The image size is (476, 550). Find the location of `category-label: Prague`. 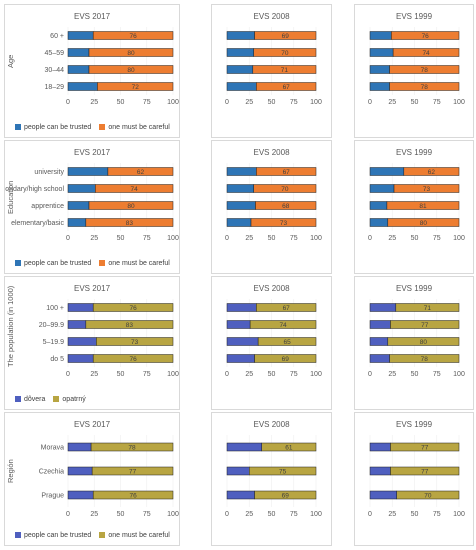

category-label: Prague is located at coordinates (52, 496).